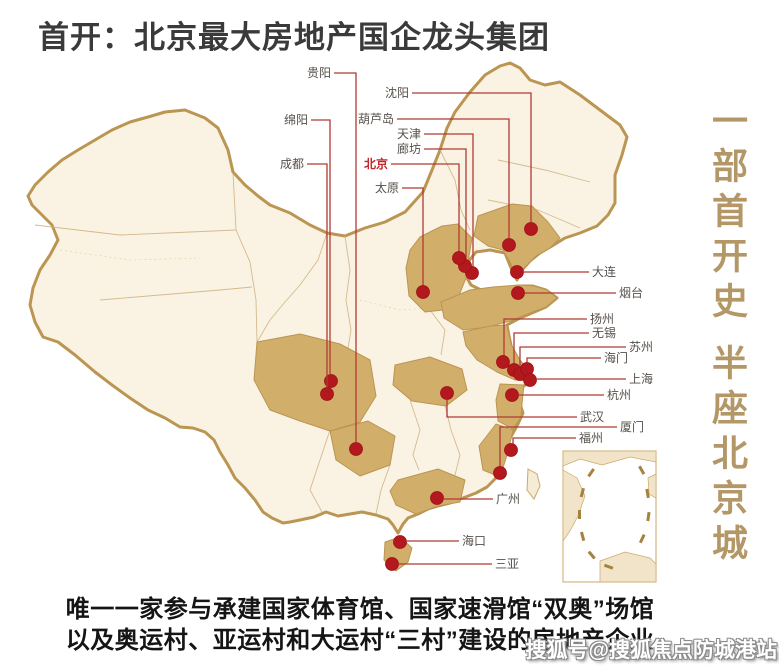 This screenshot has width=779, height=666. I want to click on vertical-tagline-part1: 一部首开史, so click(727, 214).